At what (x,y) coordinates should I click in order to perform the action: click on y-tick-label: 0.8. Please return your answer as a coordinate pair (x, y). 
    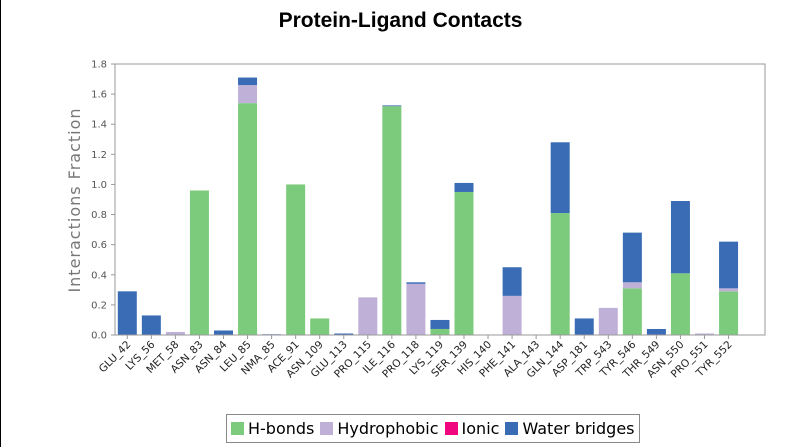
    Looking at the image, I should click on (99, 215).